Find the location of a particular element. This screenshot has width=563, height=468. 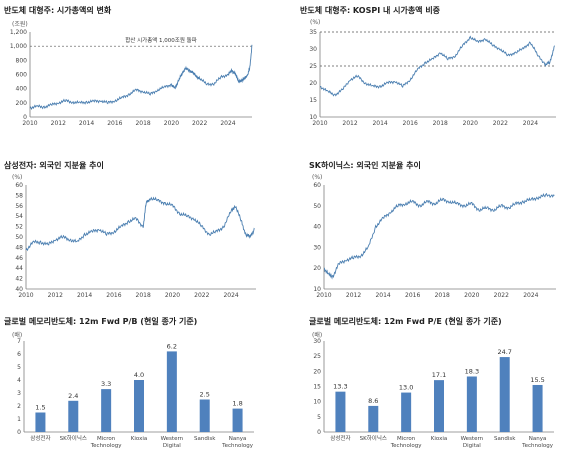

chart-title: 삼성전자: 외국인 지분율 추이 is located at coordinates (54, 165).